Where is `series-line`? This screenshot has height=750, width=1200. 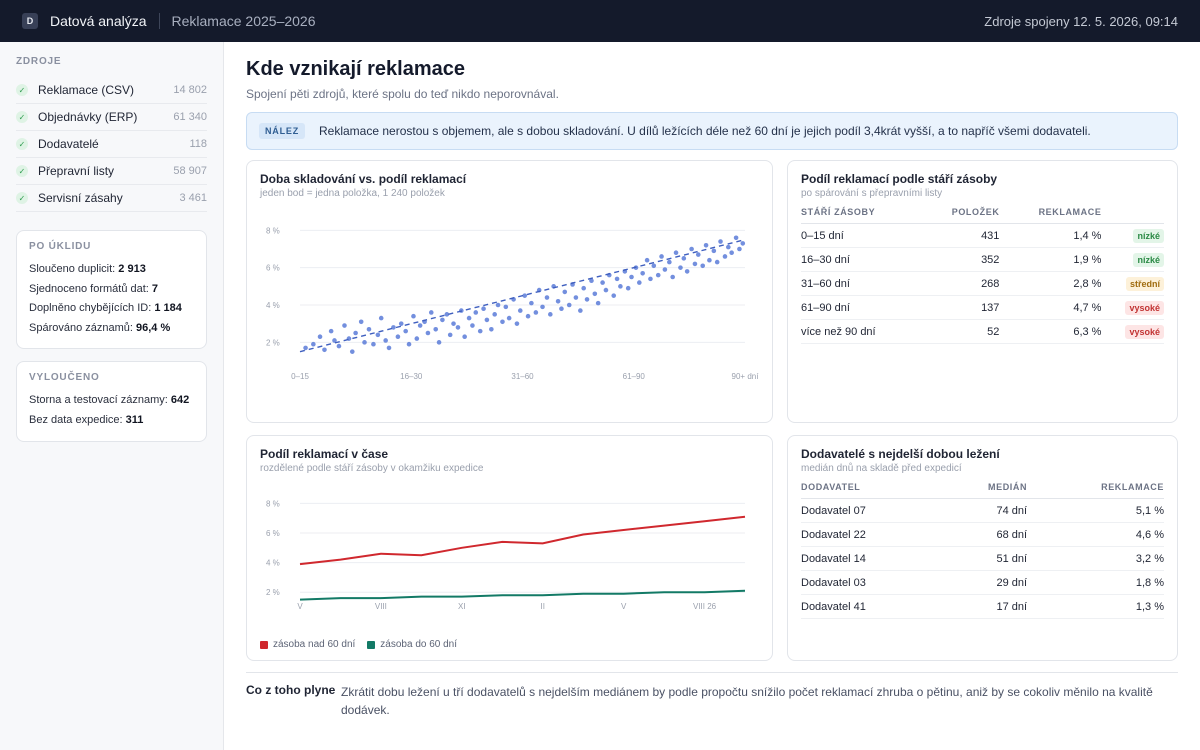 series-line is located at coordinates (522, 595).